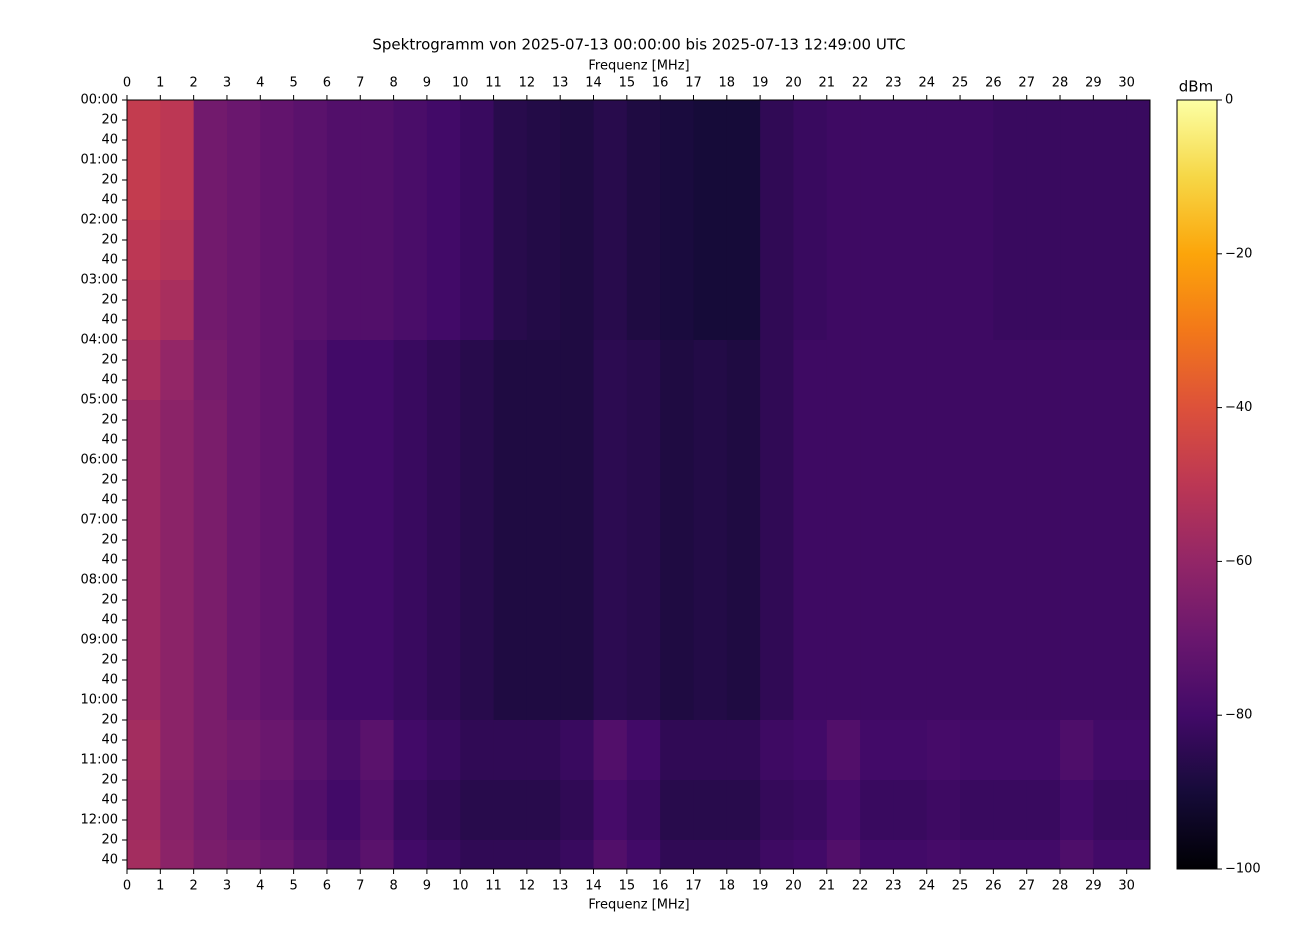  I want to click on y-tick-label: 03:00, so click(99, 280).